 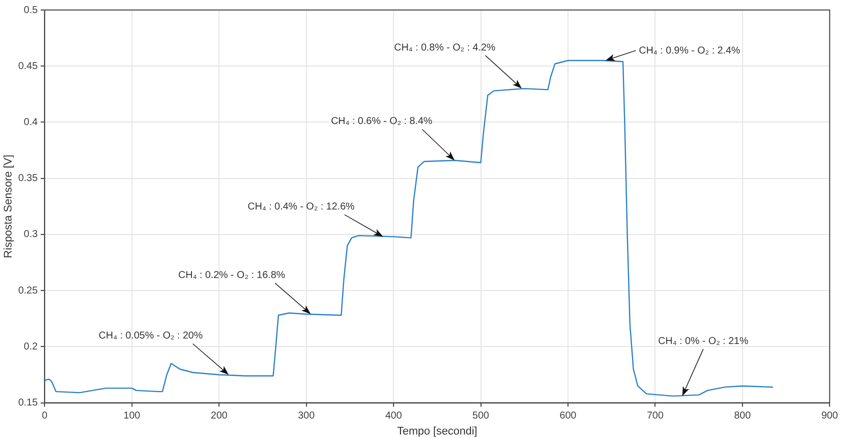 What do you see at coordinates (703, 341) in the screenshot?
I see `annotation: CH₄ : 0% - O₂ : 21%` at bounding box center [703, 341].